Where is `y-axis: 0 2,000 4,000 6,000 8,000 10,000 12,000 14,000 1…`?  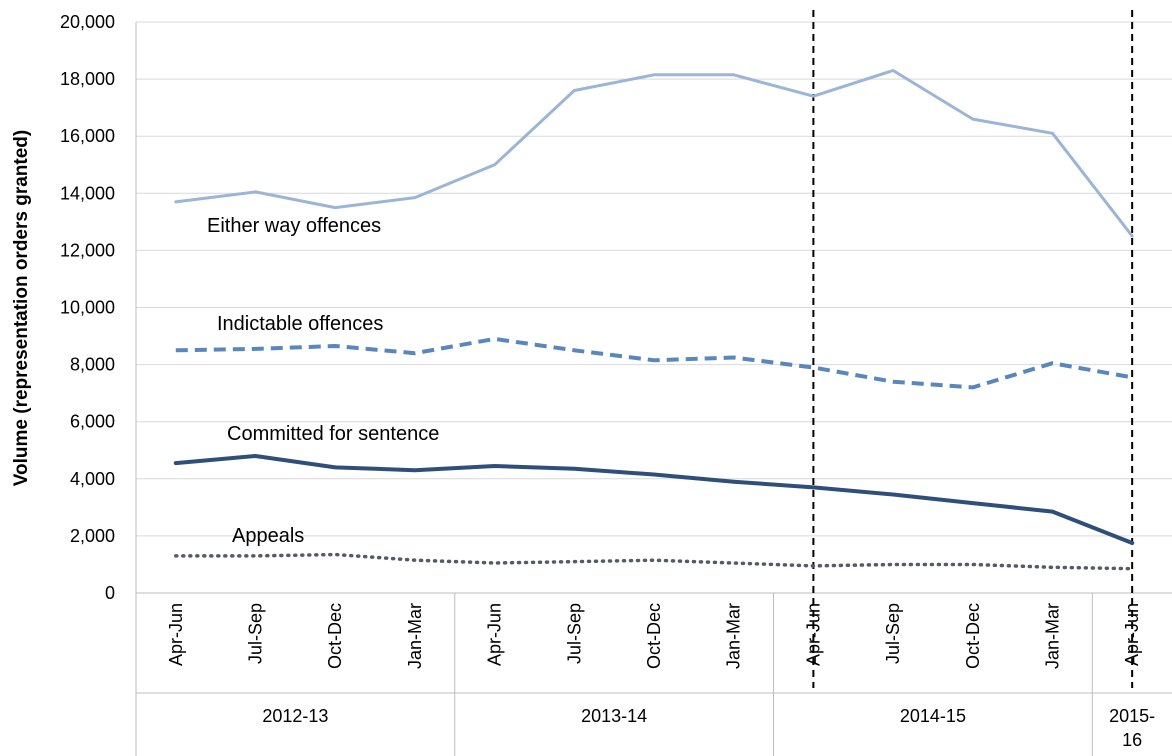
y-axis: 0 2,000 4,000 6,000 8,000 10,000 12,000 14,000 1… is located at coordinates (98, 384).